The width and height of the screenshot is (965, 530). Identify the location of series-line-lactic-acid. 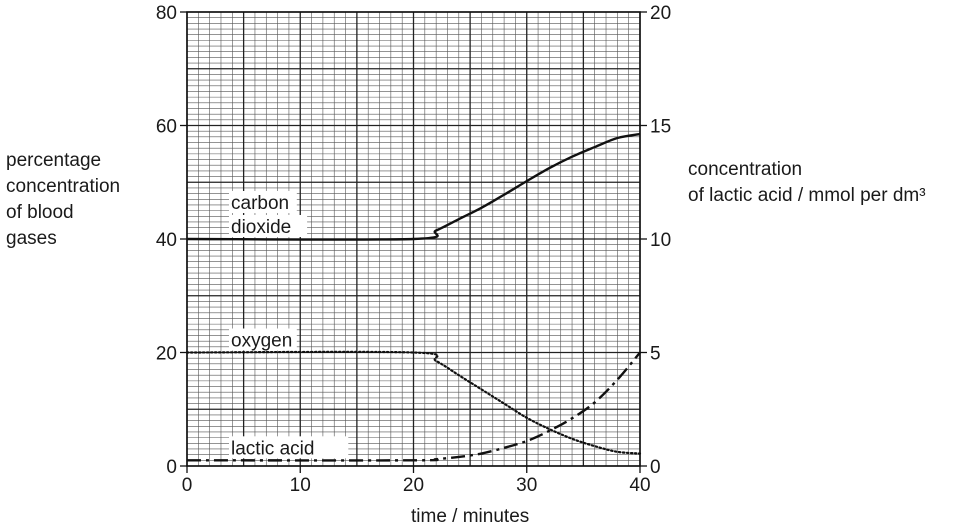
(413, 406).